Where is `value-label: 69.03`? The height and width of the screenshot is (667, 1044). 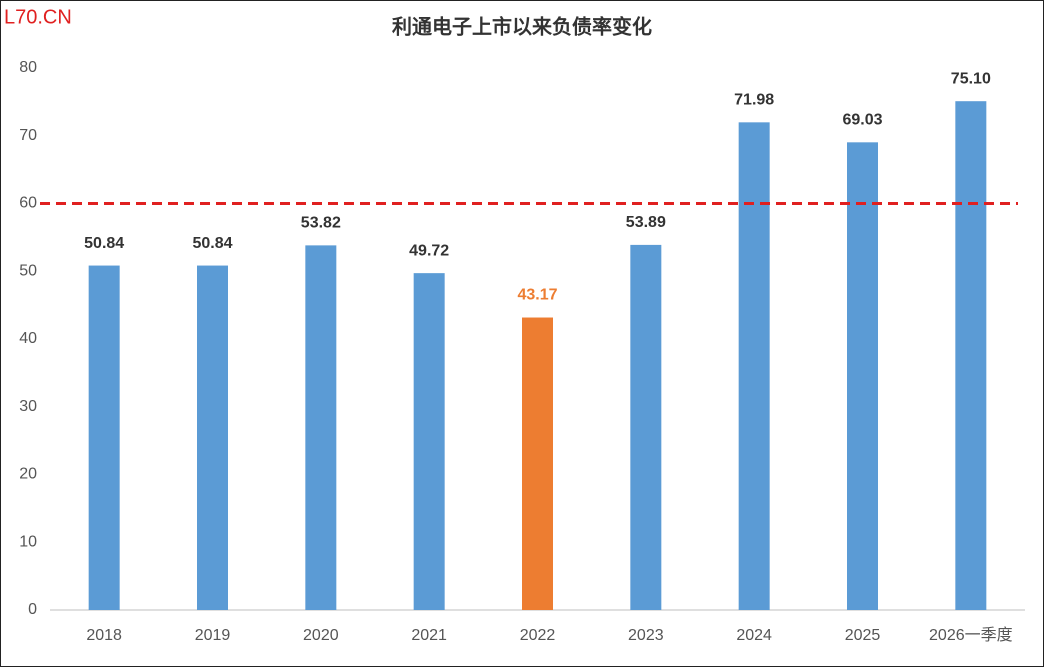 value-label: 69.03 is located at coordinates (862, 120).